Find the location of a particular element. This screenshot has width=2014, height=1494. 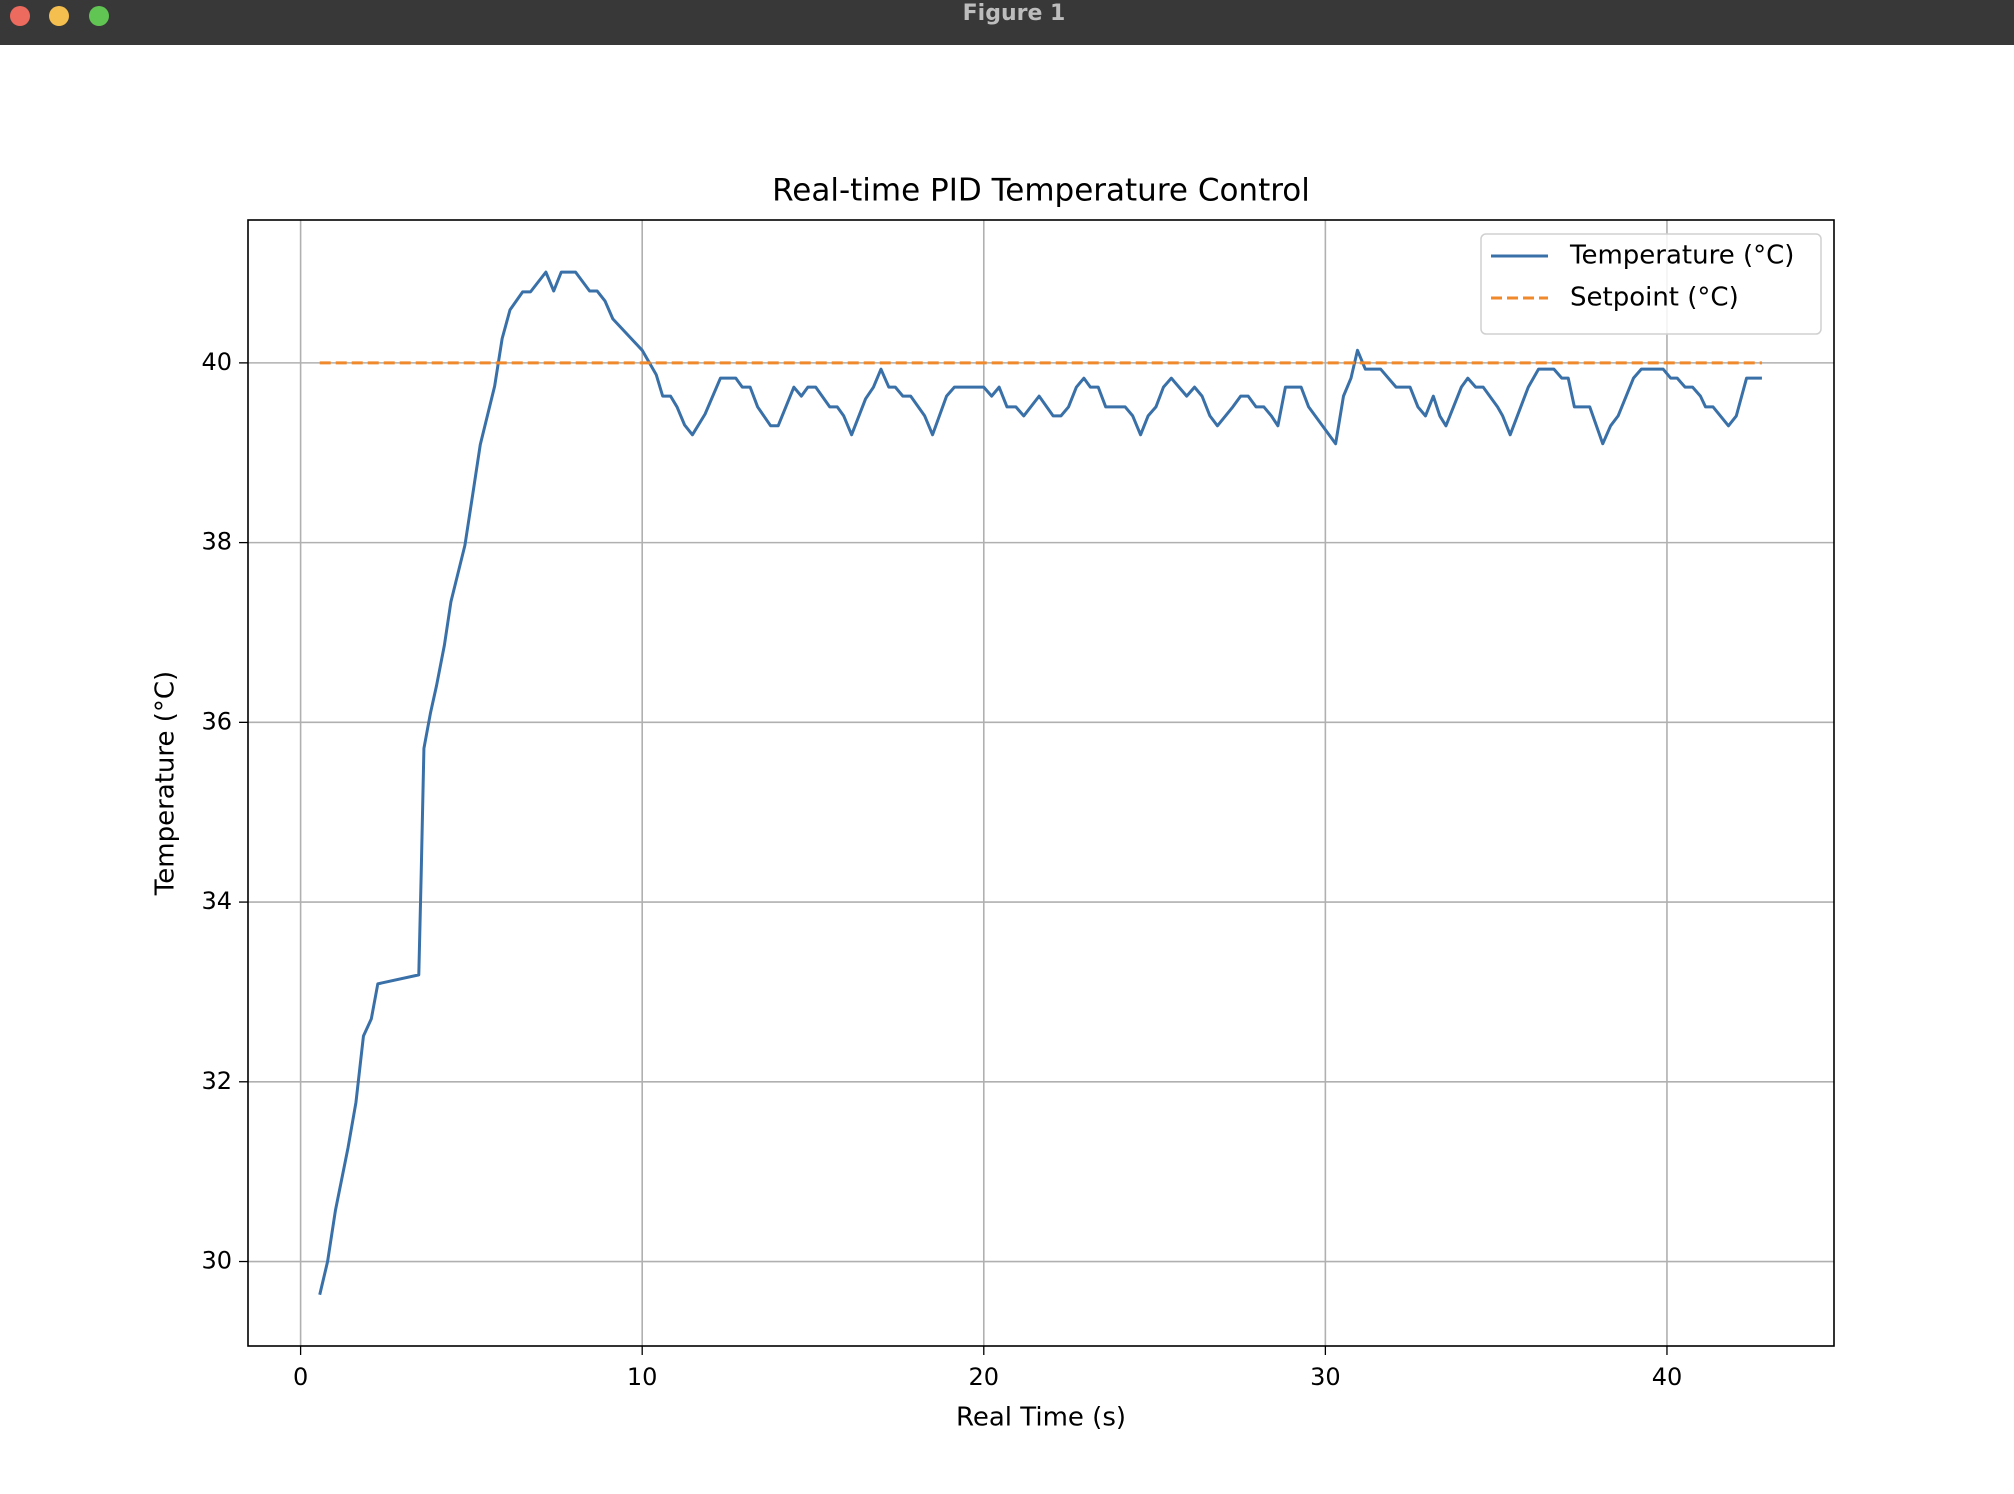

legend-label: Setpoint (°C) is located at coordinates (1654, 298).